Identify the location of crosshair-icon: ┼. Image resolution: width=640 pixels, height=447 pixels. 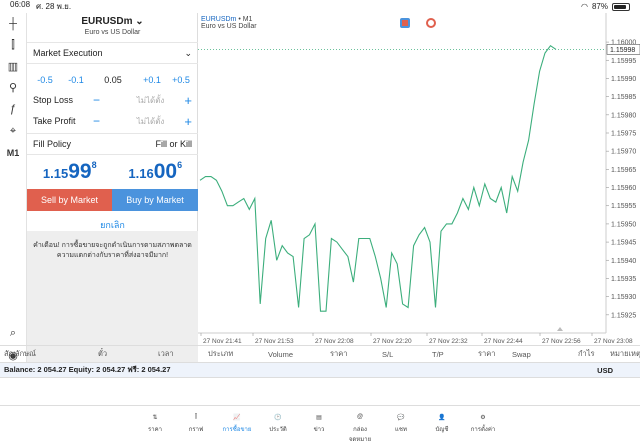
(13, 24).